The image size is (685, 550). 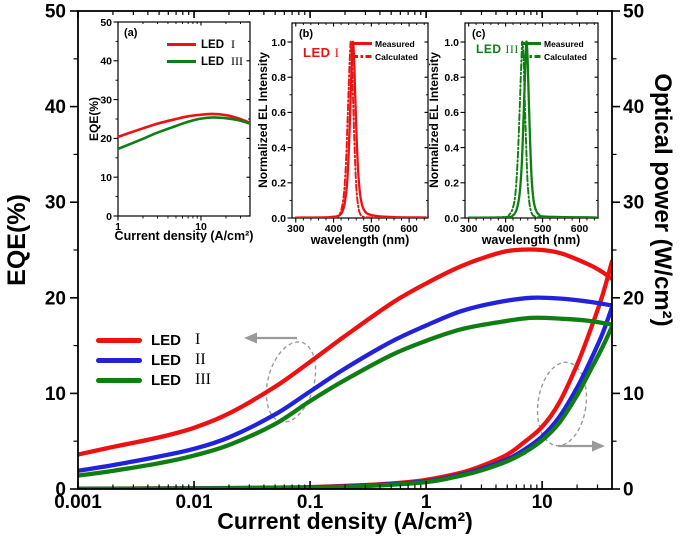 I want to click on inset-b-legend-calculated-label: Calculated, so click(x=396, y=56).